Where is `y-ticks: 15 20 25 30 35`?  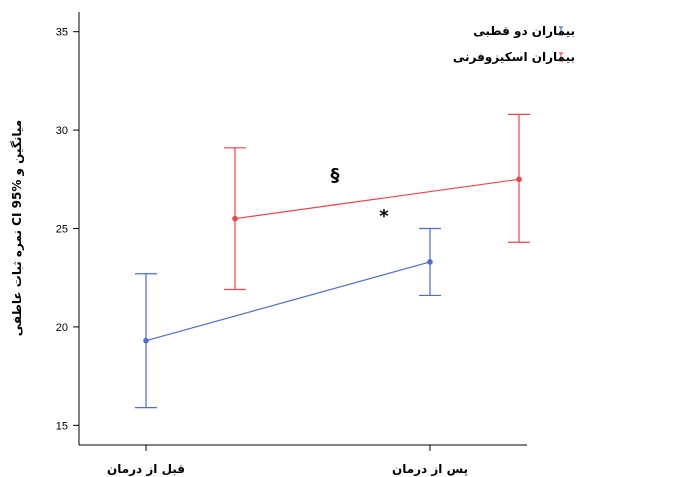
y-ticks: 15 20 25 30 35 is located at coordinates (67, 229).